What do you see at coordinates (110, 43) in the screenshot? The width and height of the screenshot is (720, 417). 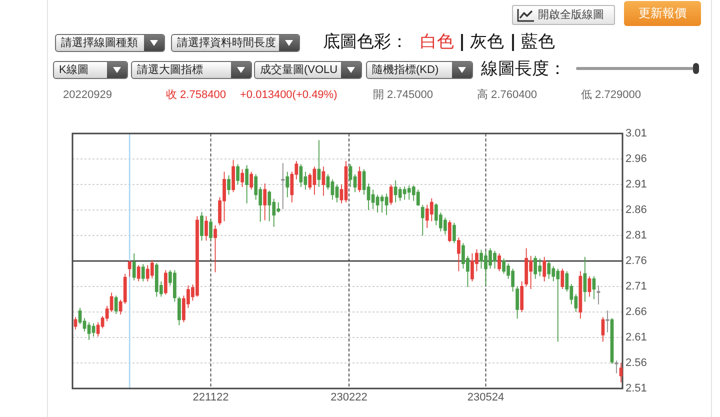 I see `select: 請選擇線圖種類` at bounding box center [110, 43].